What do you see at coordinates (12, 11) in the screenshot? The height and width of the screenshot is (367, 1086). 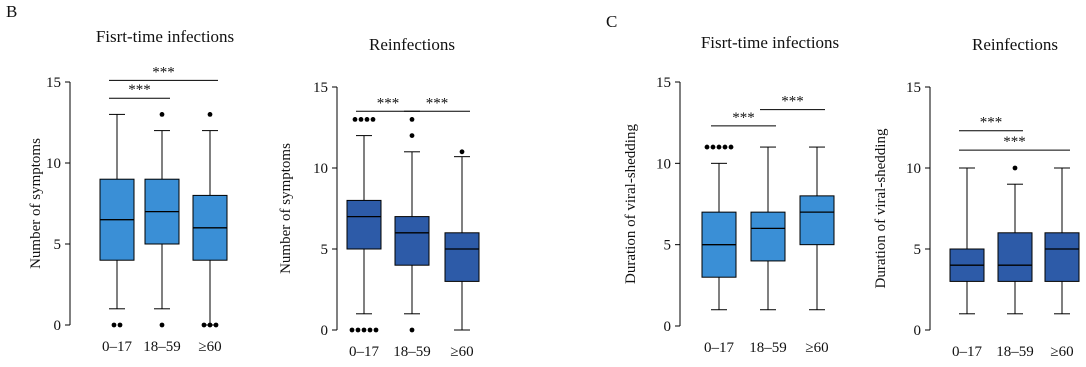 I see `panel-label-b: B` at bounding box center [12, 11].